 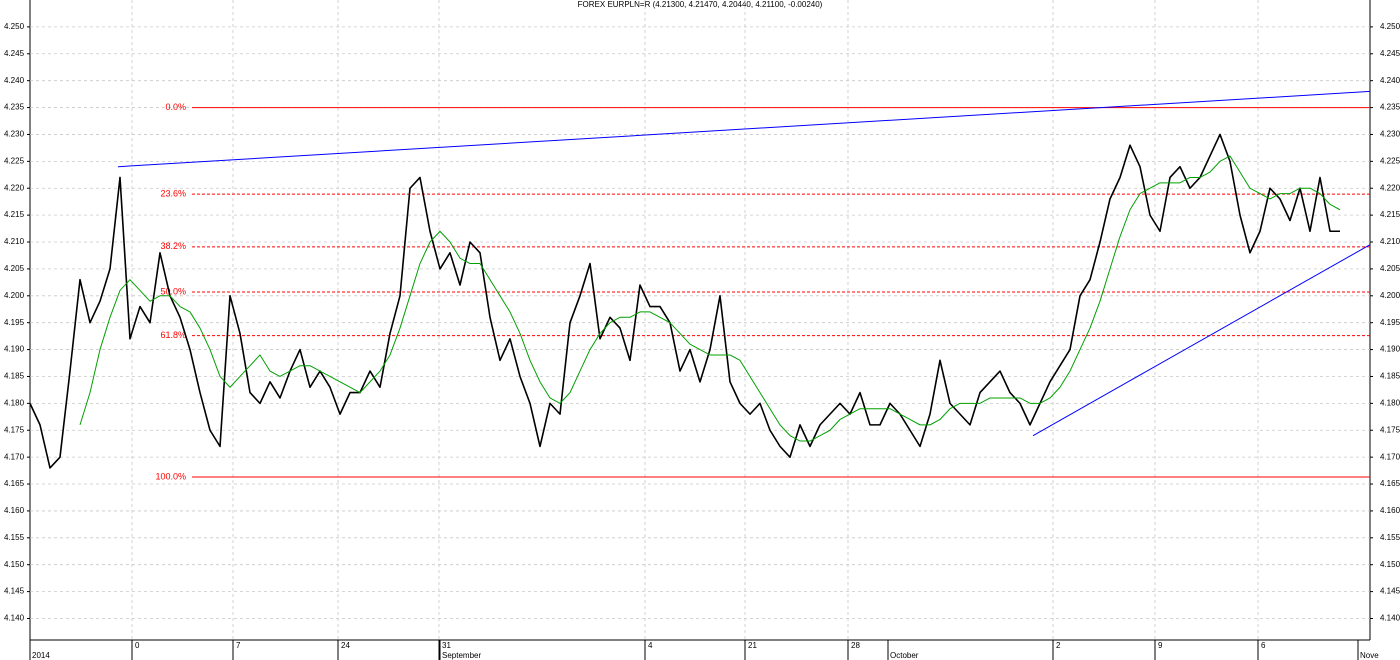 What do you see at coordinates (752, 645) in the screenshot?
I see `x-tick-label: 21` at bounding box center [752, 645].